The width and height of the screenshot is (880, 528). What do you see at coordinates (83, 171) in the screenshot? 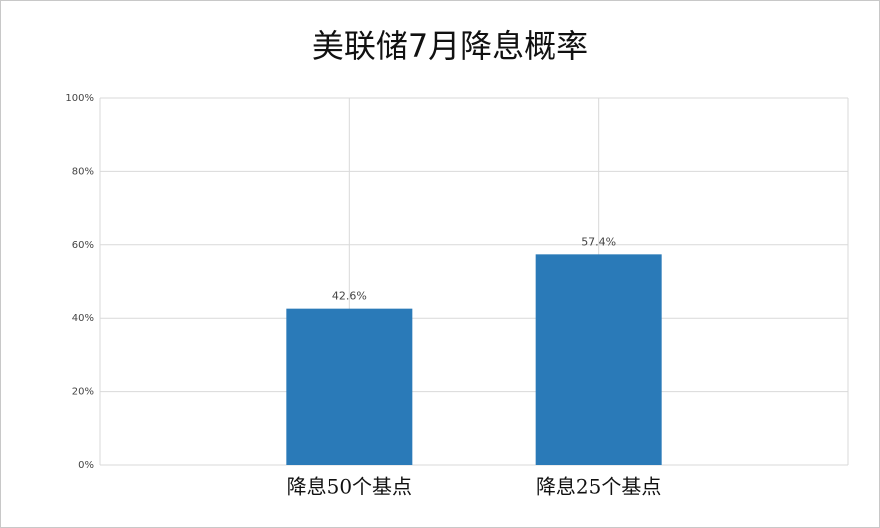
I see `y-tick-label: 80%` at bounding box center [83, 171].